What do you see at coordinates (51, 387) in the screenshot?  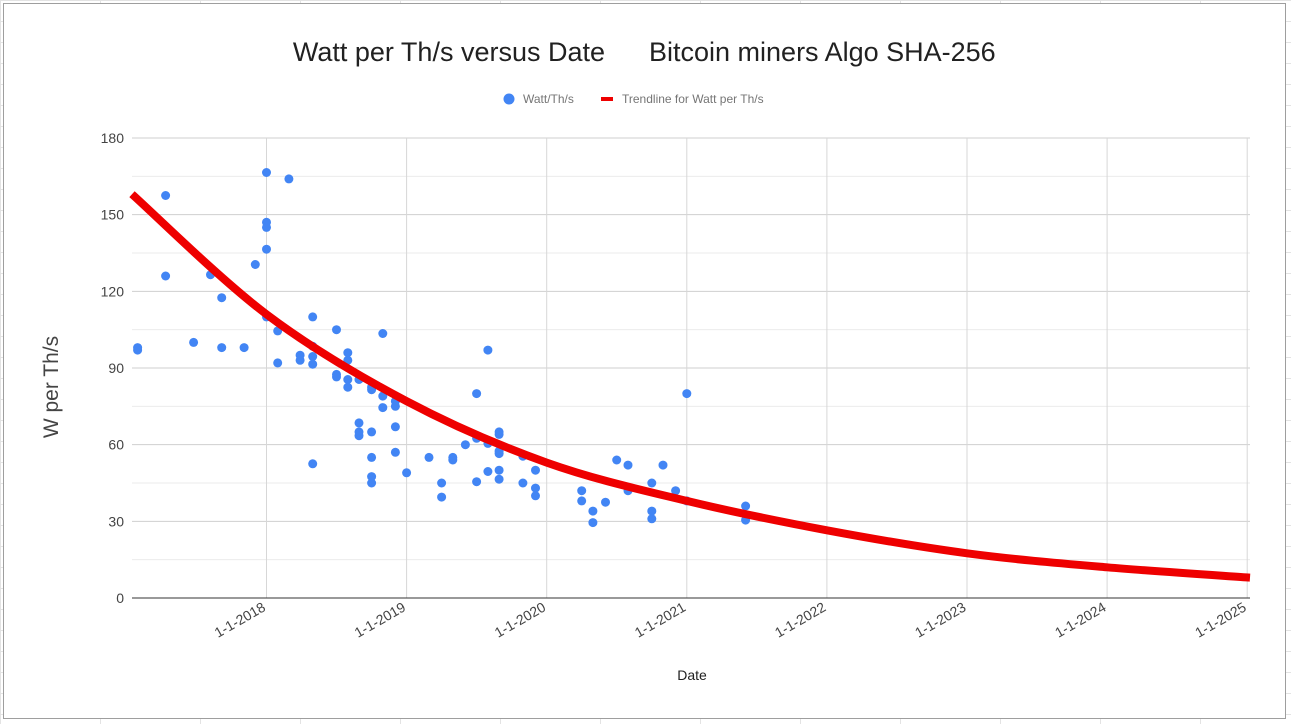 I see `y-axis-title: W per Th/s` at bounding box center [51, 387].